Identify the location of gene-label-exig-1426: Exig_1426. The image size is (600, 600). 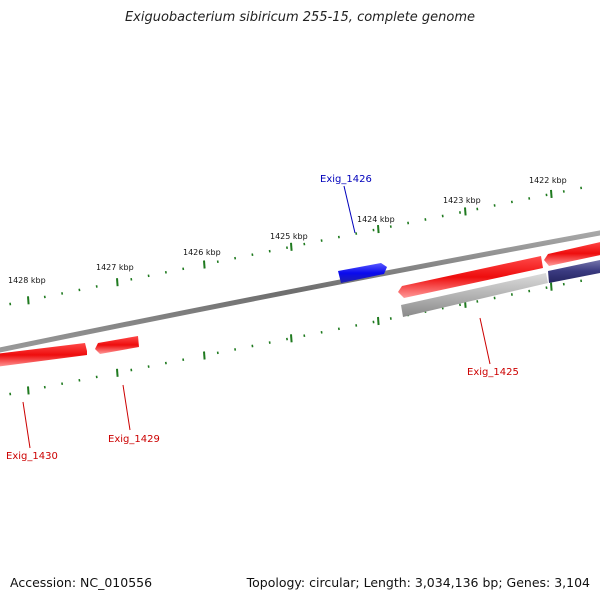
(346, 179).